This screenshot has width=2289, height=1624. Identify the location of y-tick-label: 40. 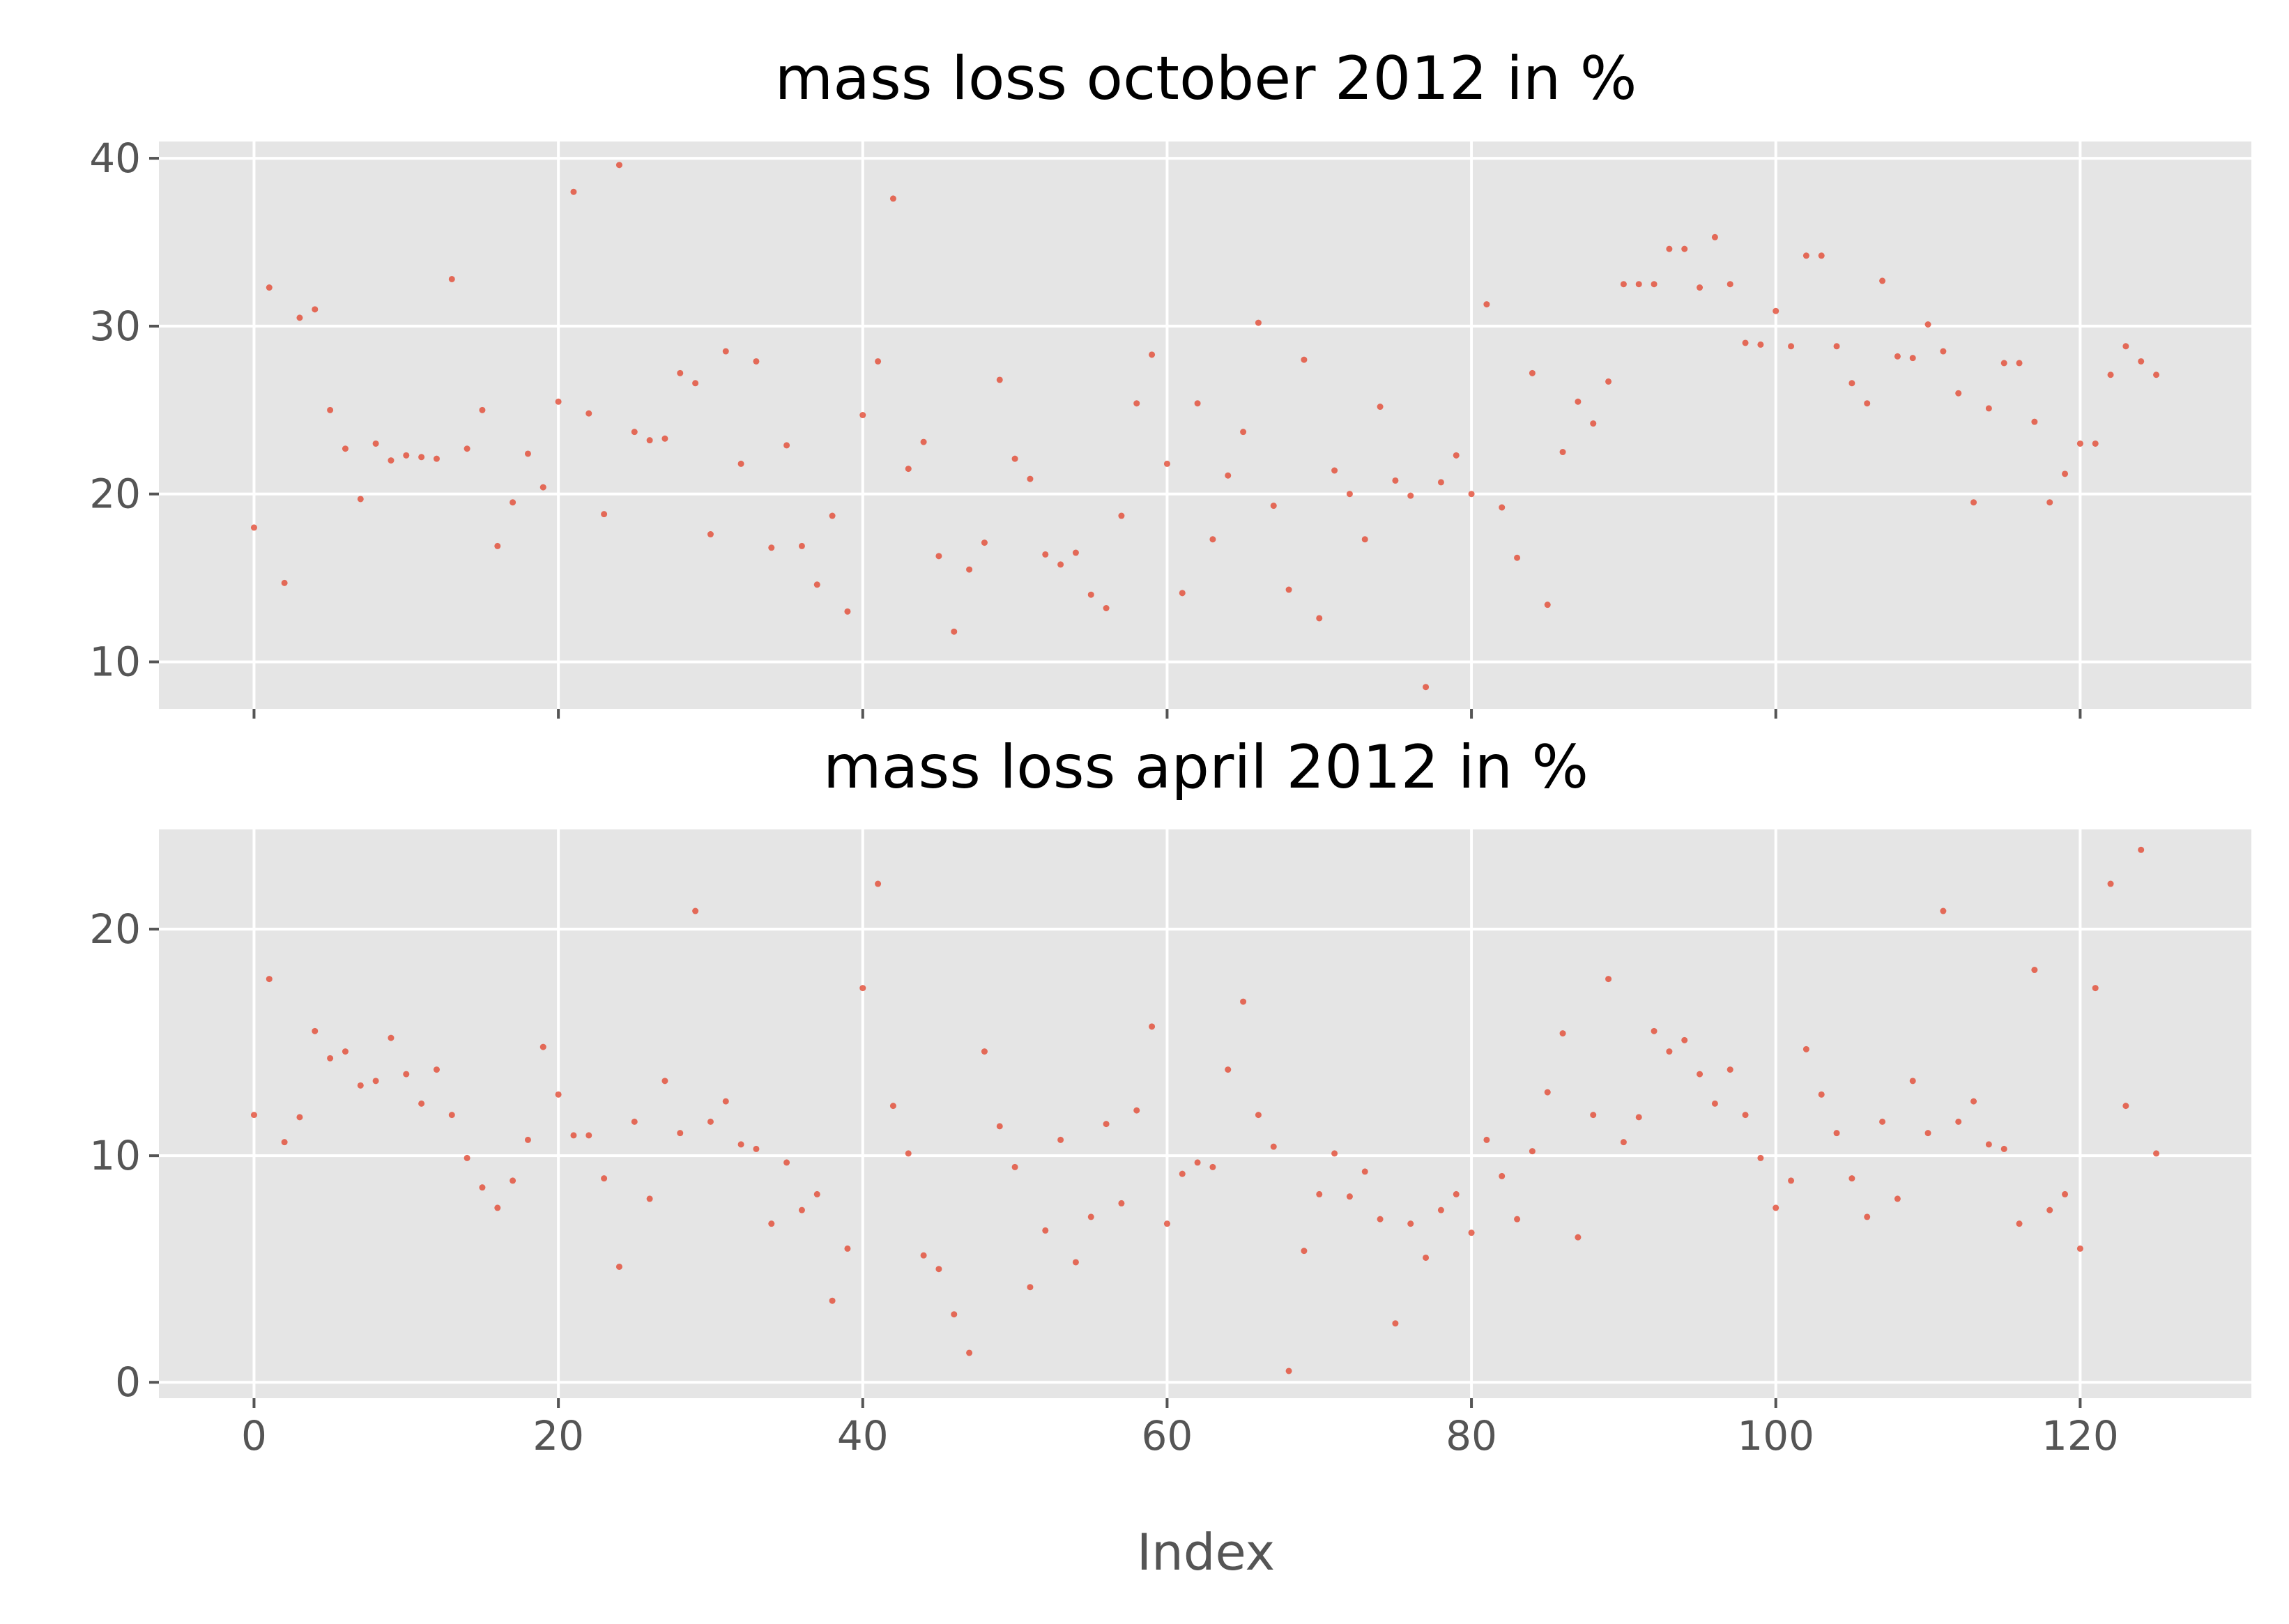
(115, 158).